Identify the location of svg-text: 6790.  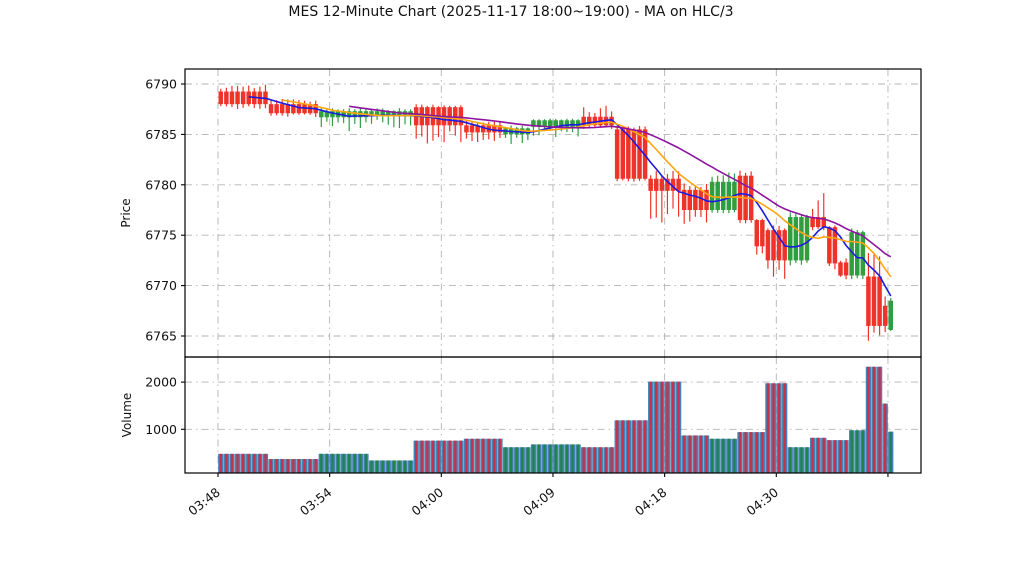
(161, 84).